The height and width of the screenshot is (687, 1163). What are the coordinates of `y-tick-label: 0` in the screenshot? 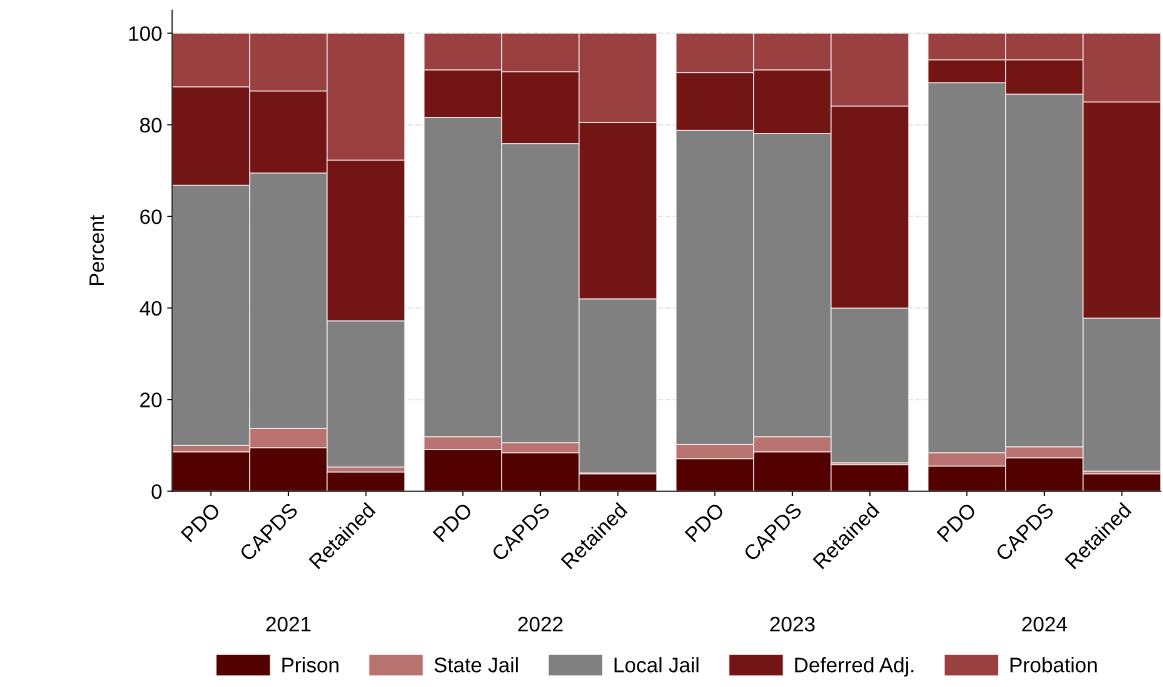 It's located at (156, 491).